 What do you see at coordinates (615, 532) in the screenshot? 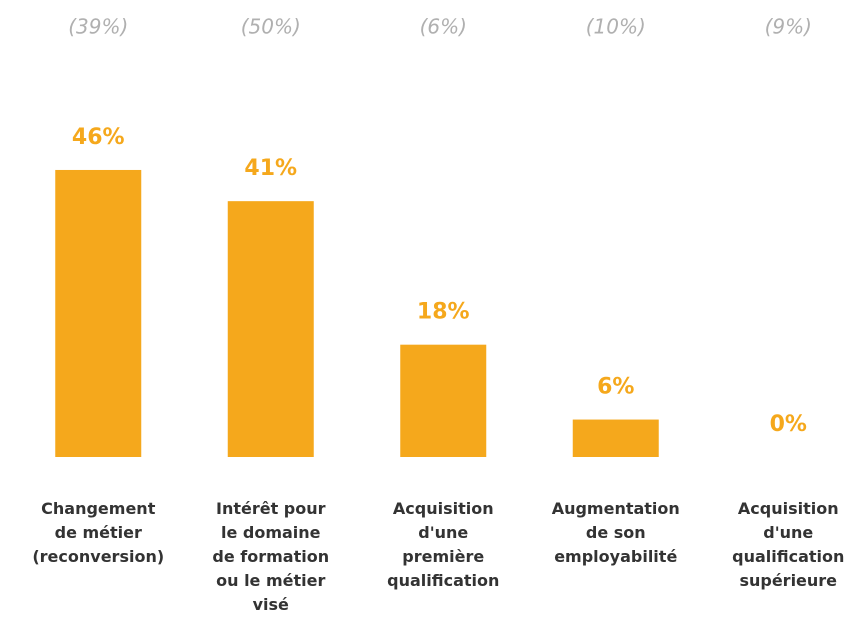
I see `category-label: Augmentation de son employabilité` at bounding box center [615, 532].